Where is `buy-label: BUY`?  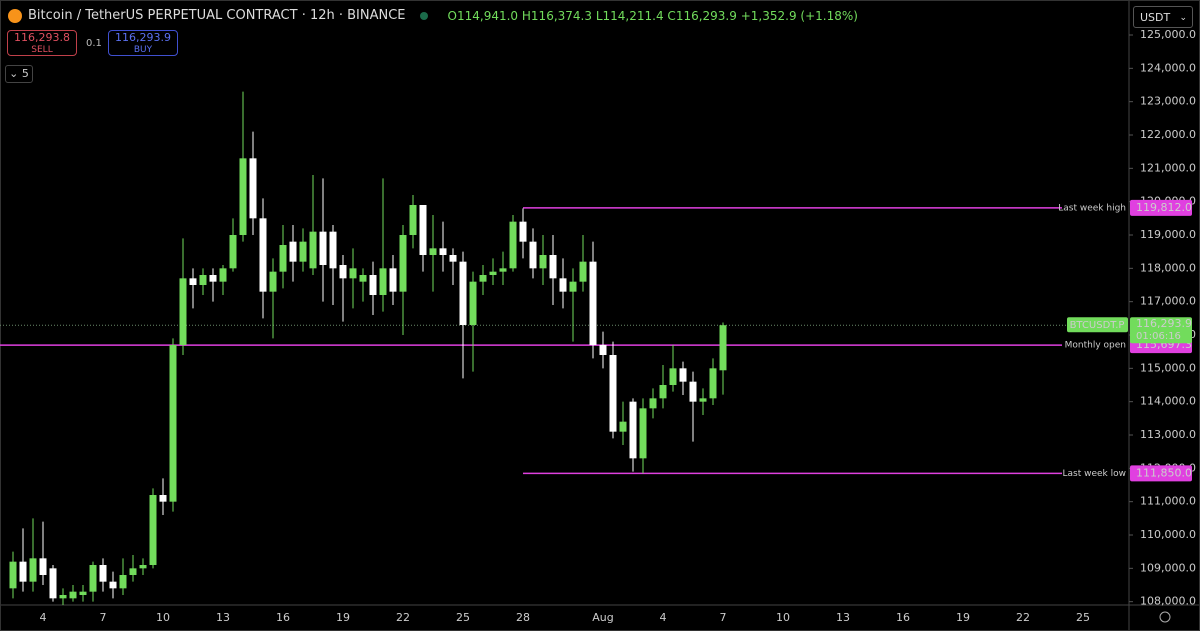
buy-label: BUY is located at coordinates (143, 50).